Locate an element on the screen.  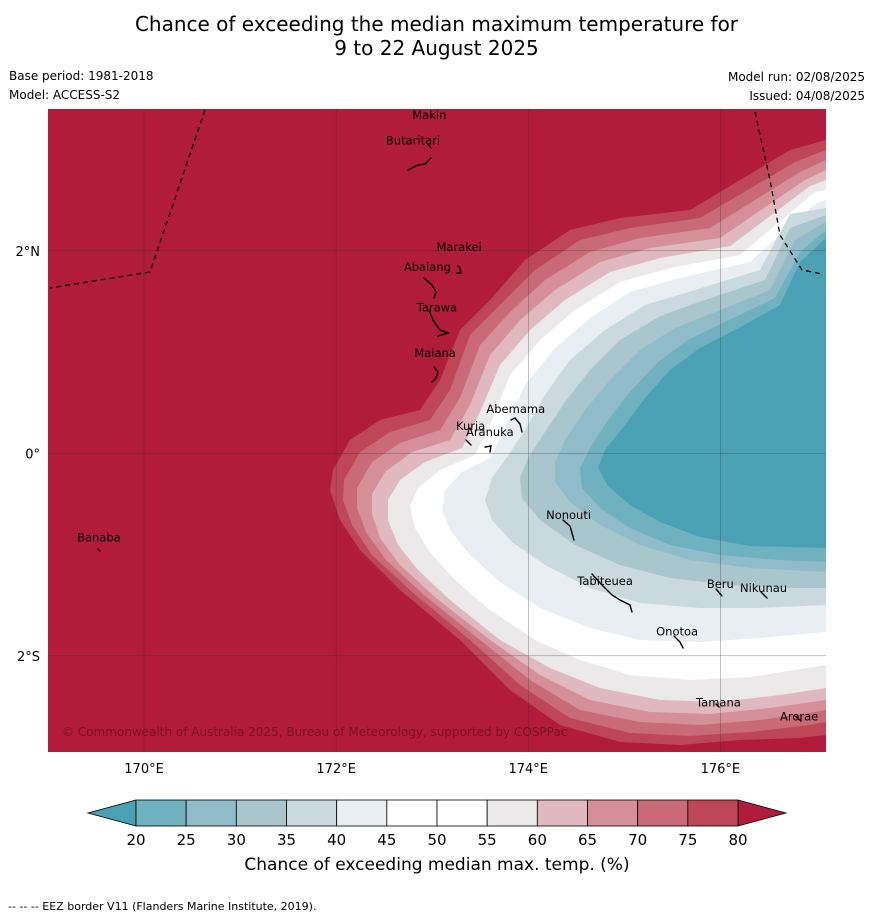
place-label-nonouti: Nonouti is located at coordinates (568, 515).